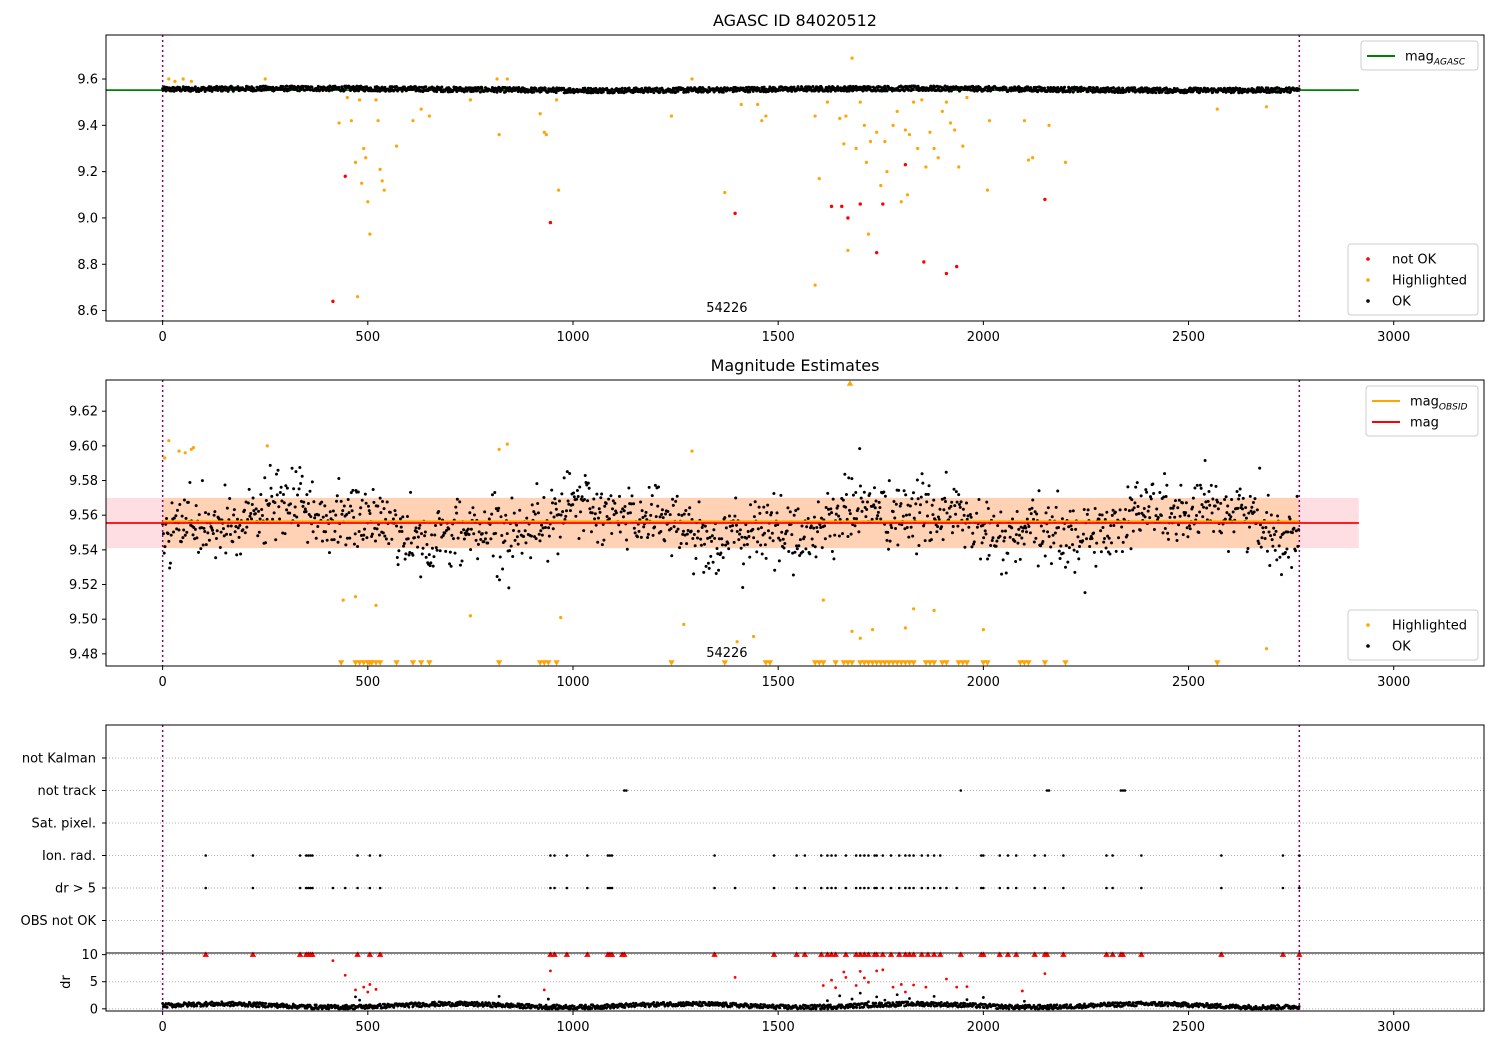 This screenshot has width=1500, height=1050. What do you see at coordinates (883, 204) in the screenshot?
I see `not-ok-point` at bounding box center [883, 204].